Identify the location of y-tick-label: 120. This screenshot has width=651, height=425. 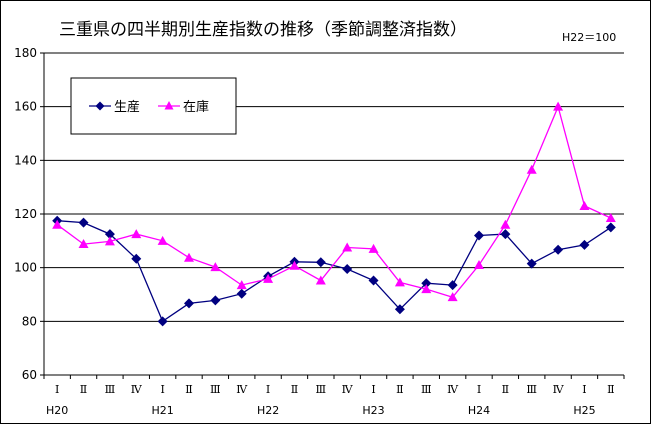
(25, 214).